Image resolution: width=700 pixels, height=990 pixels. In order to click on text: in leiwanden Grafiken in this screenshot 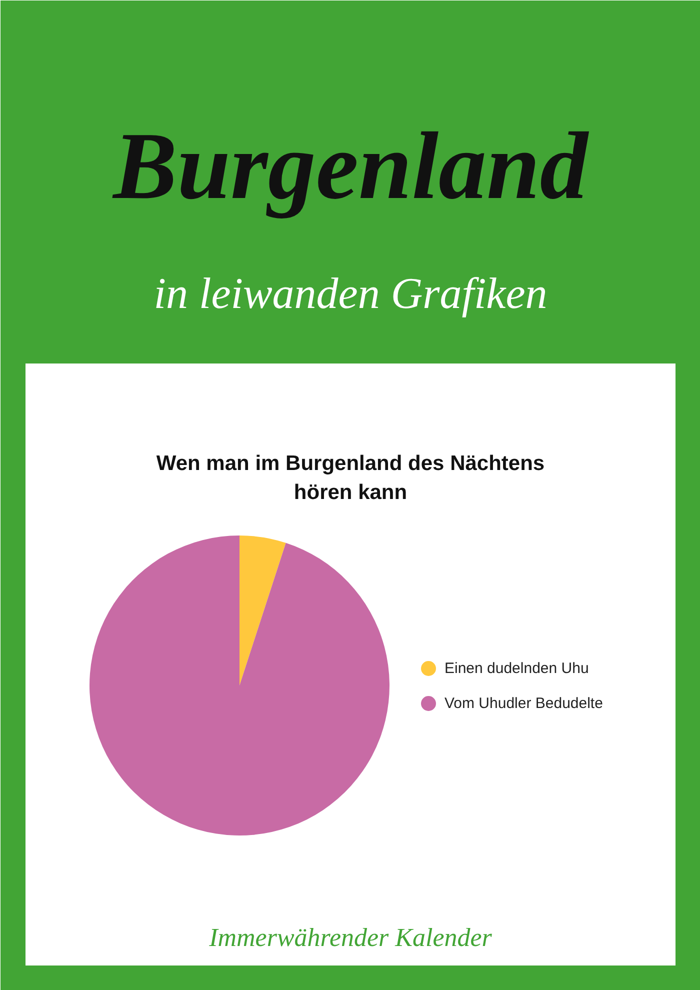, I will do `click(351, 293)`.